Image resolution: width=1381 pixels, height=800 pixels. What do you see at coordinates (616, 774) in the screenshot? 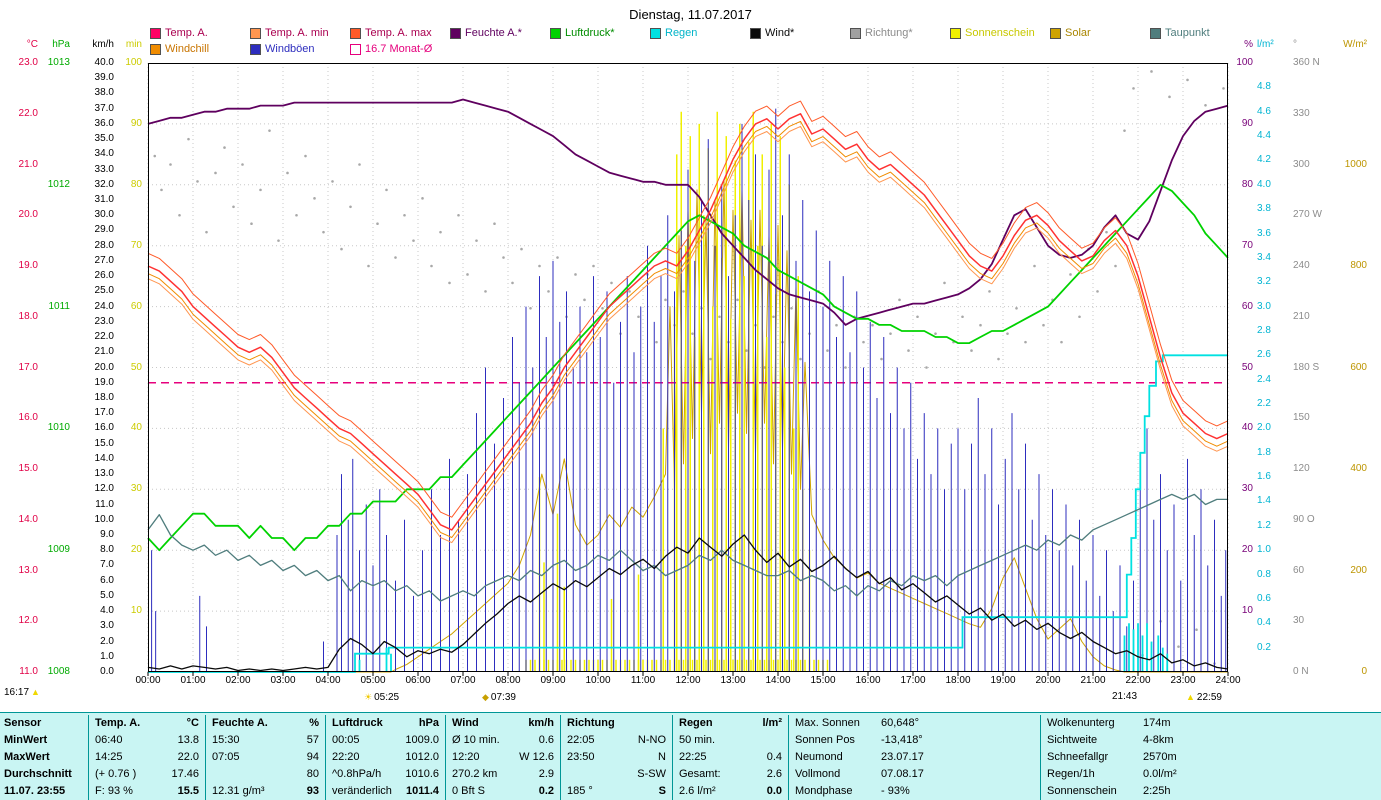
I see `stats-cell: S-SW` at bounding box center [616, 774].